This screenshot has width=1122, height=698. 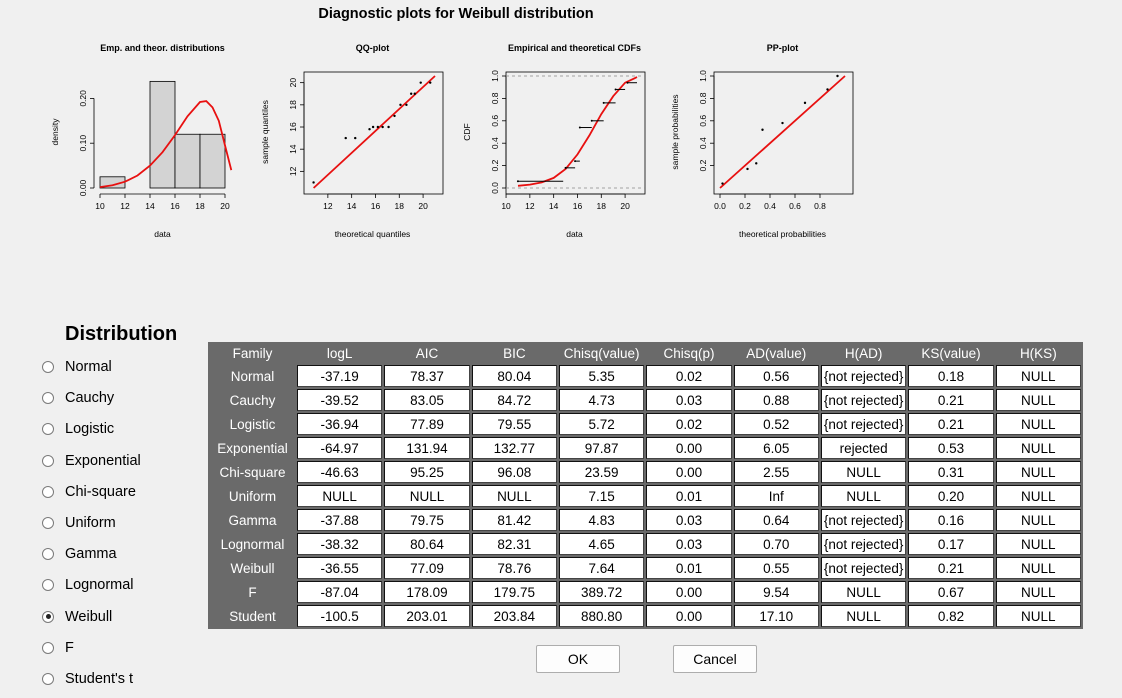 I want to click on table-cell: -87.04, so click(x=340, y=592).